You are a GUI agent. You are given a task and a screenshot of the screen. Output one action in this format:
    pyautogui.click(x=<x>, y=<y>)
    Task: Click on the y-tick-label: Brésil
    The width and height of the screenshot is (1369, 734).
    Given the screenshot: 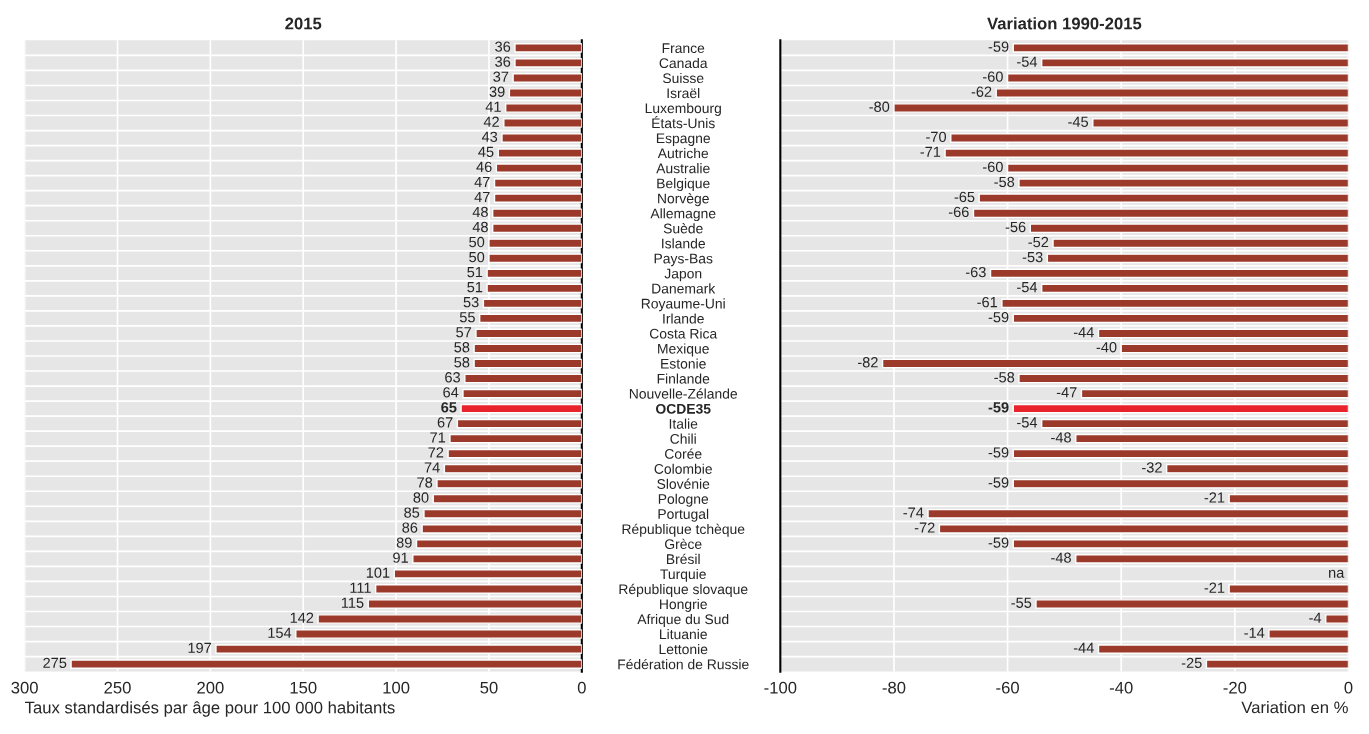 What is the action you would take?
    pyautogui.click(x=683, y=559)
    